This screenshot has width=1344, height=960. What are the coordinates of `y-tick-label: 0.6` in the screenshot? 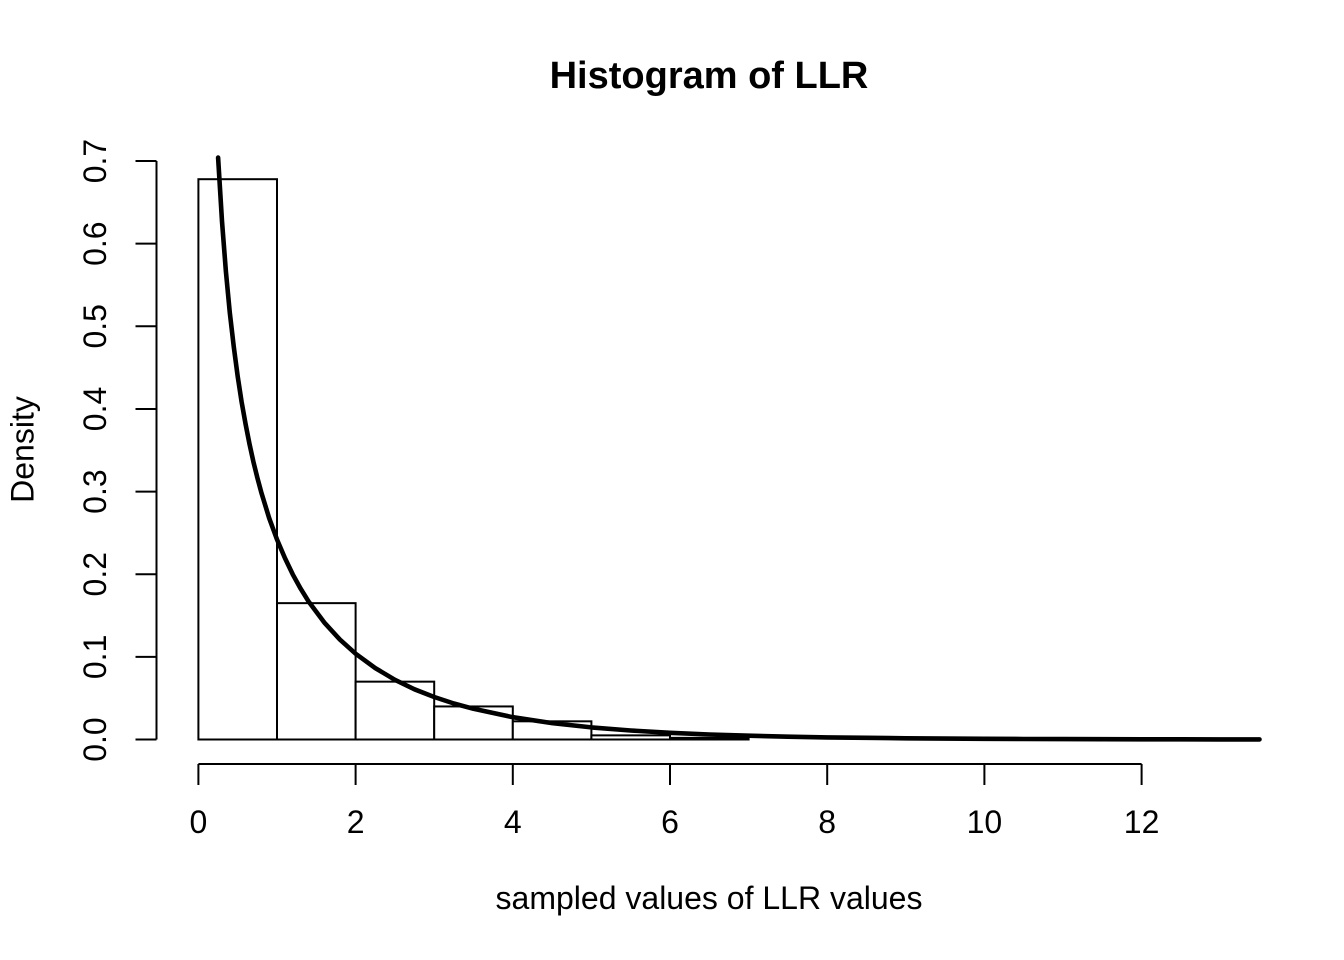 It's located at (95, 243).